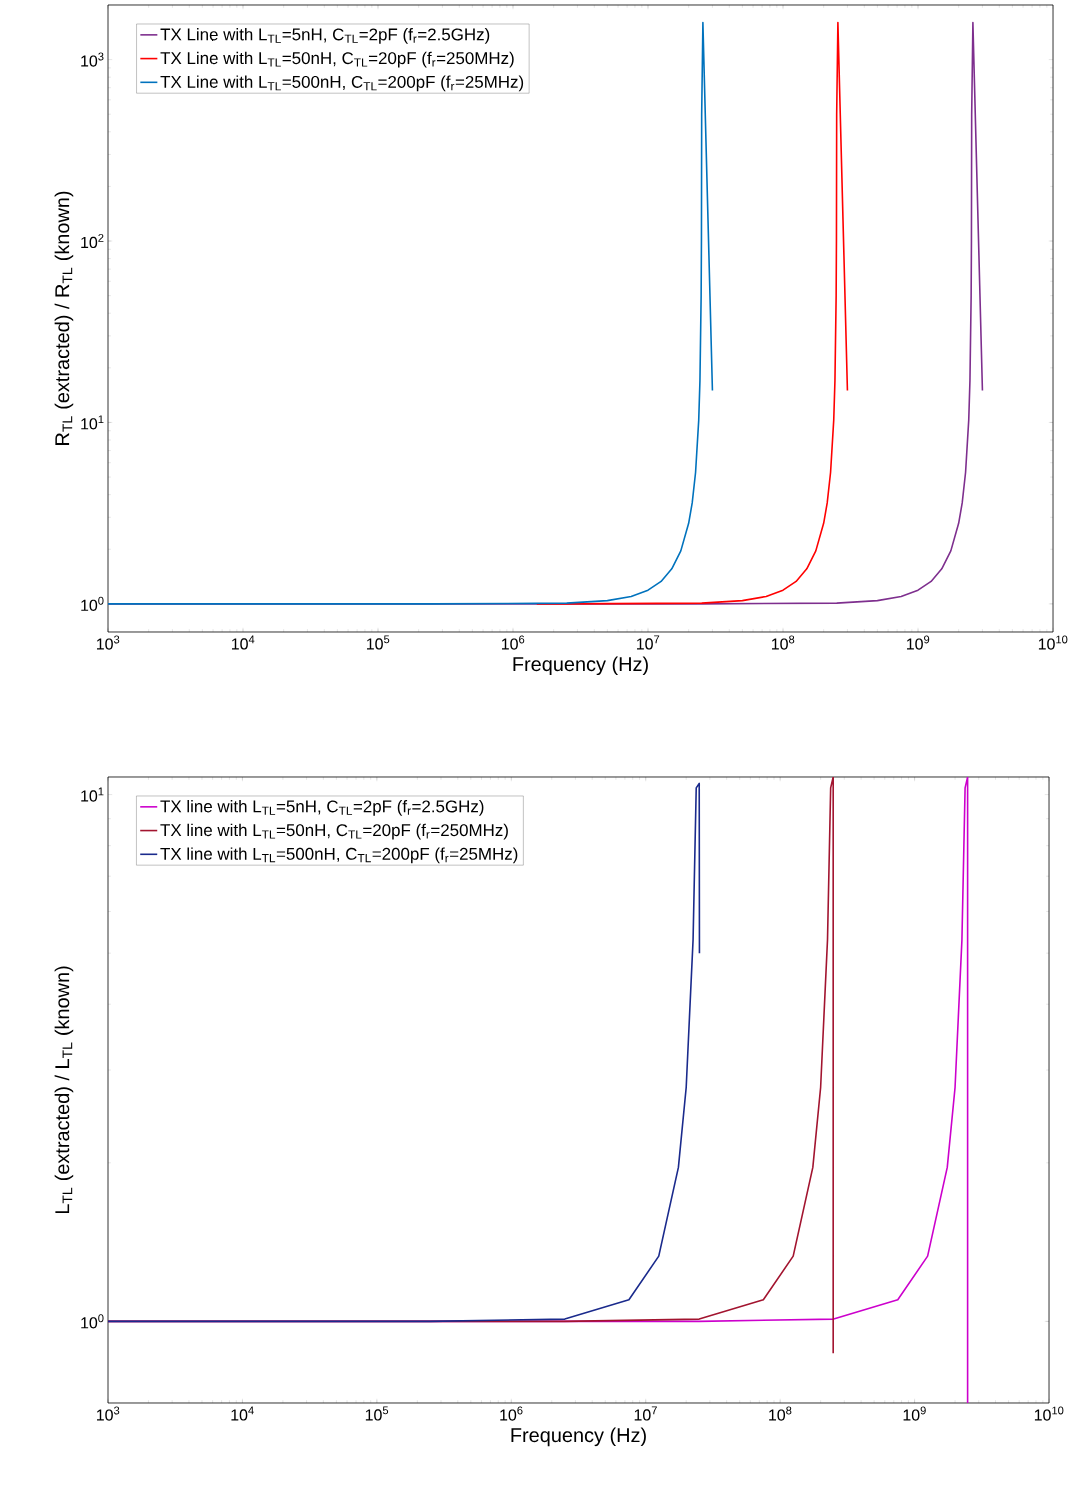 This screenshot has height=1494, width=1086. I want to click on legend-label: TX line with L$_{TL}$=50nH, C$_{TL}$=20pF (f$_{r}$=250MHz), so click(334, 831).